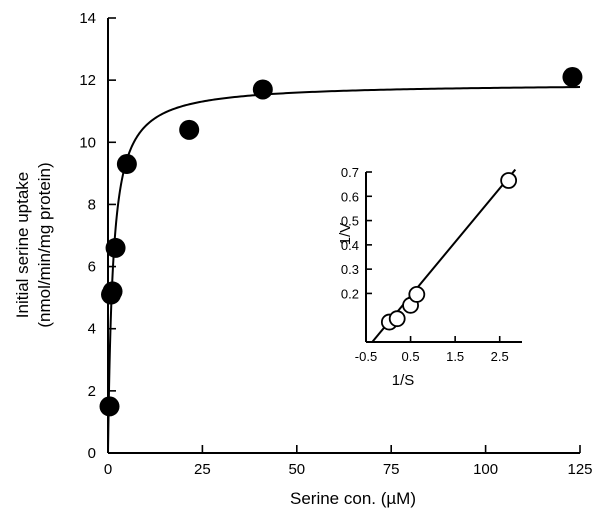 Image resolution: width=600 pixels, height=514 pixels. I want to click on inset-y-tick-label: 0.2, so click(350, 293).